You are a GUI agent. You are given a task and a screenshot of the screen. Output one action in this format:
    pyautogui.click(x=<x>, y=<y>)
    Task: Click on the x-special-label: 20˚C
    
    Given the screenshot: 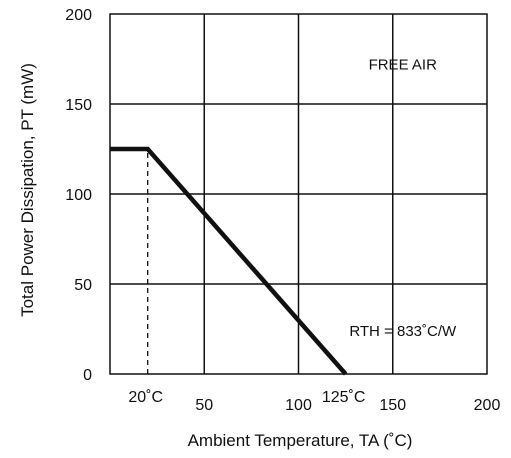 What is the action you would take?
    pyautogui.click(x=145, y=397)
    